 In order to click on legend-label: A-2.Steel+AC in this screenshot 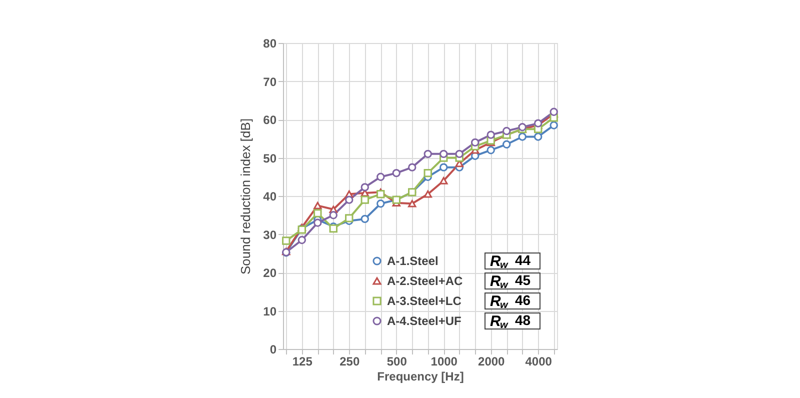, I will do `click(425, 281)`.